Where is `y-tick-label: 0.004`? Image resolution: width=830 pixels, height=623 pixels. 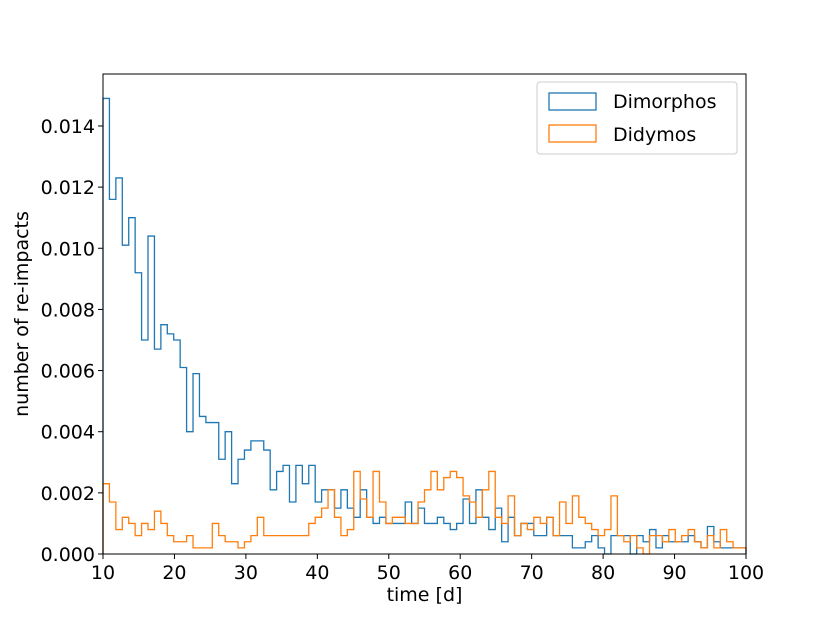 y-tick-label: 0.004 is located at coordinates (68, 433).